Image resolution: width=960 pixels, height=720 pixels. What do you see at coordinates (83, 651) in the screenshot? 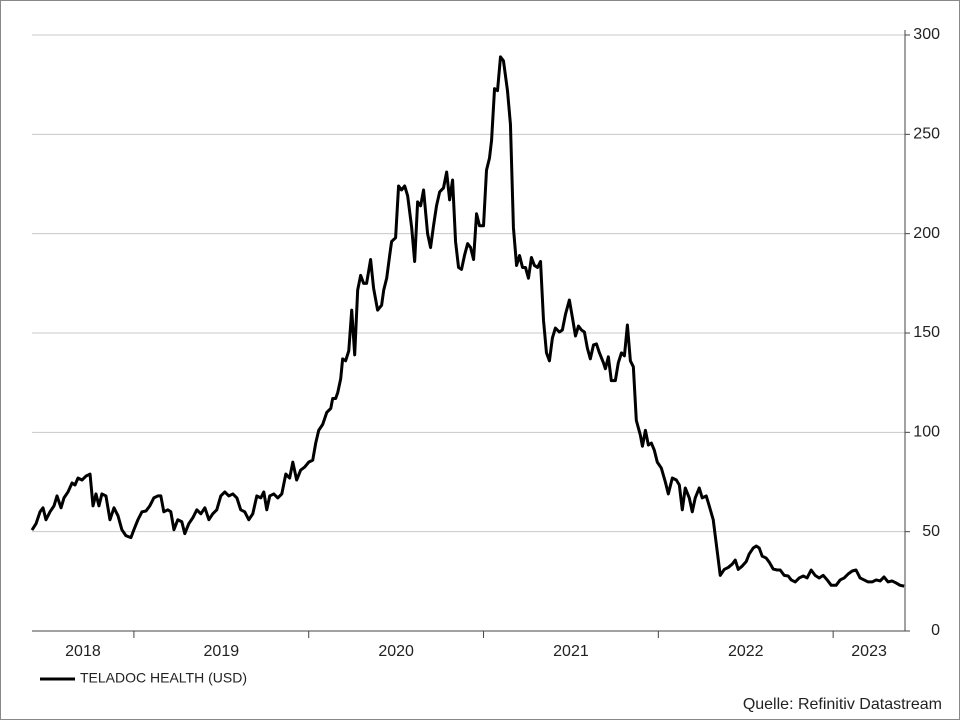
I see `x-tick-label: 2018` at bounding box center [83, 651].